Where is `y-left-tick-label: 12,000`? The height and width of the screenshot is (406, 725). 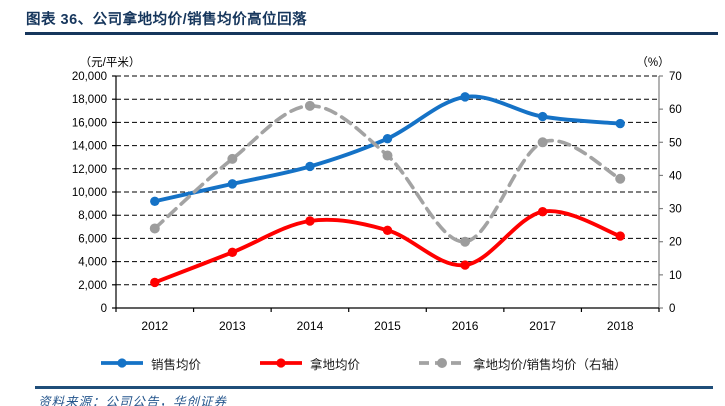
y-left-tick-label: 12,000 is located at coordinates (89, 170).